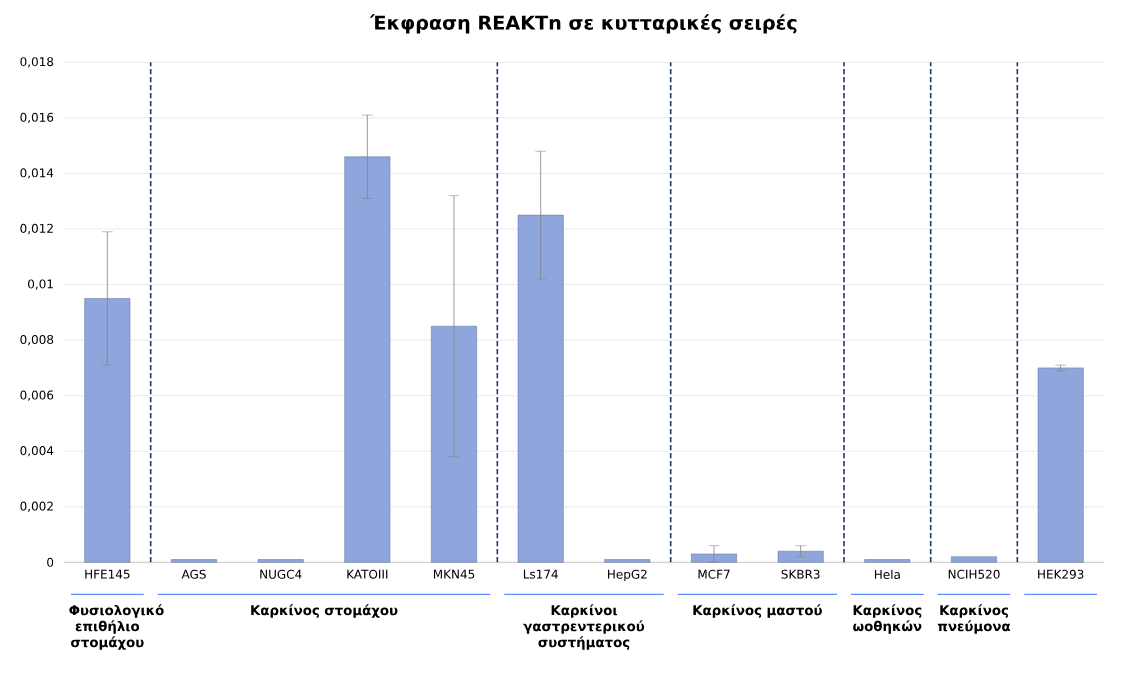 The height and width of the screenshot is (689, 1132). What do you see at coordinates (37, 118) in the screenshot?
I see `y-tick-label: 0,016` at bounding box center [37, 118].